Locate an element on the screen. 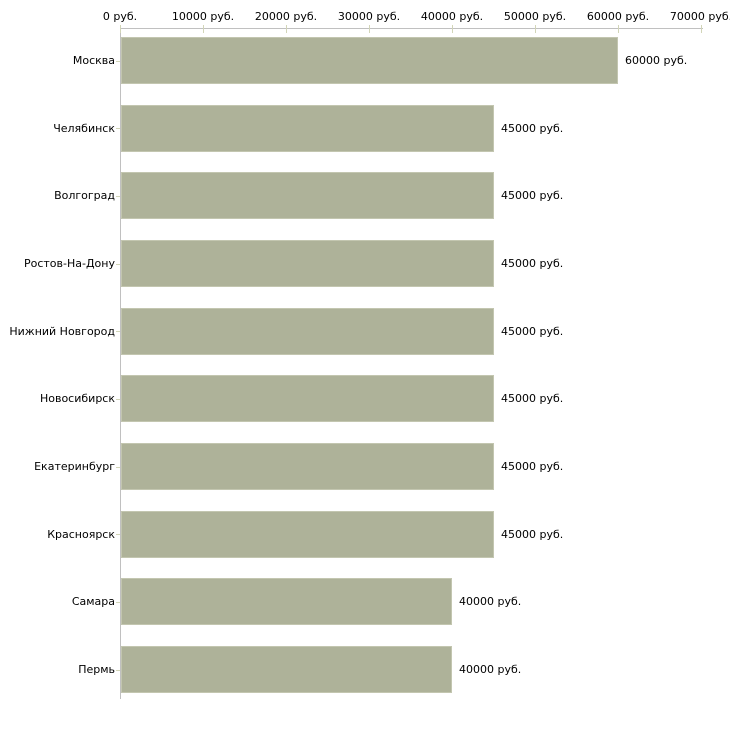 The height and width of the screenshot is (730, 730). category-label: Самара is located at coordinates (93, 601).